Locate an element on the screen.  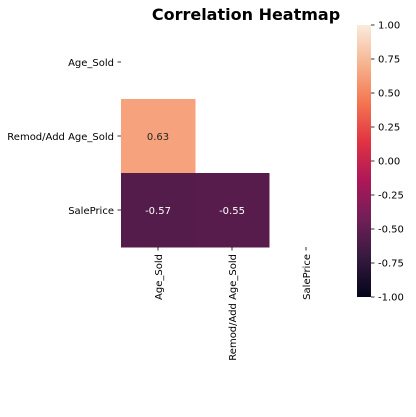
colorbar-tick-label: -0.50 is located at coordinates (391, 230).